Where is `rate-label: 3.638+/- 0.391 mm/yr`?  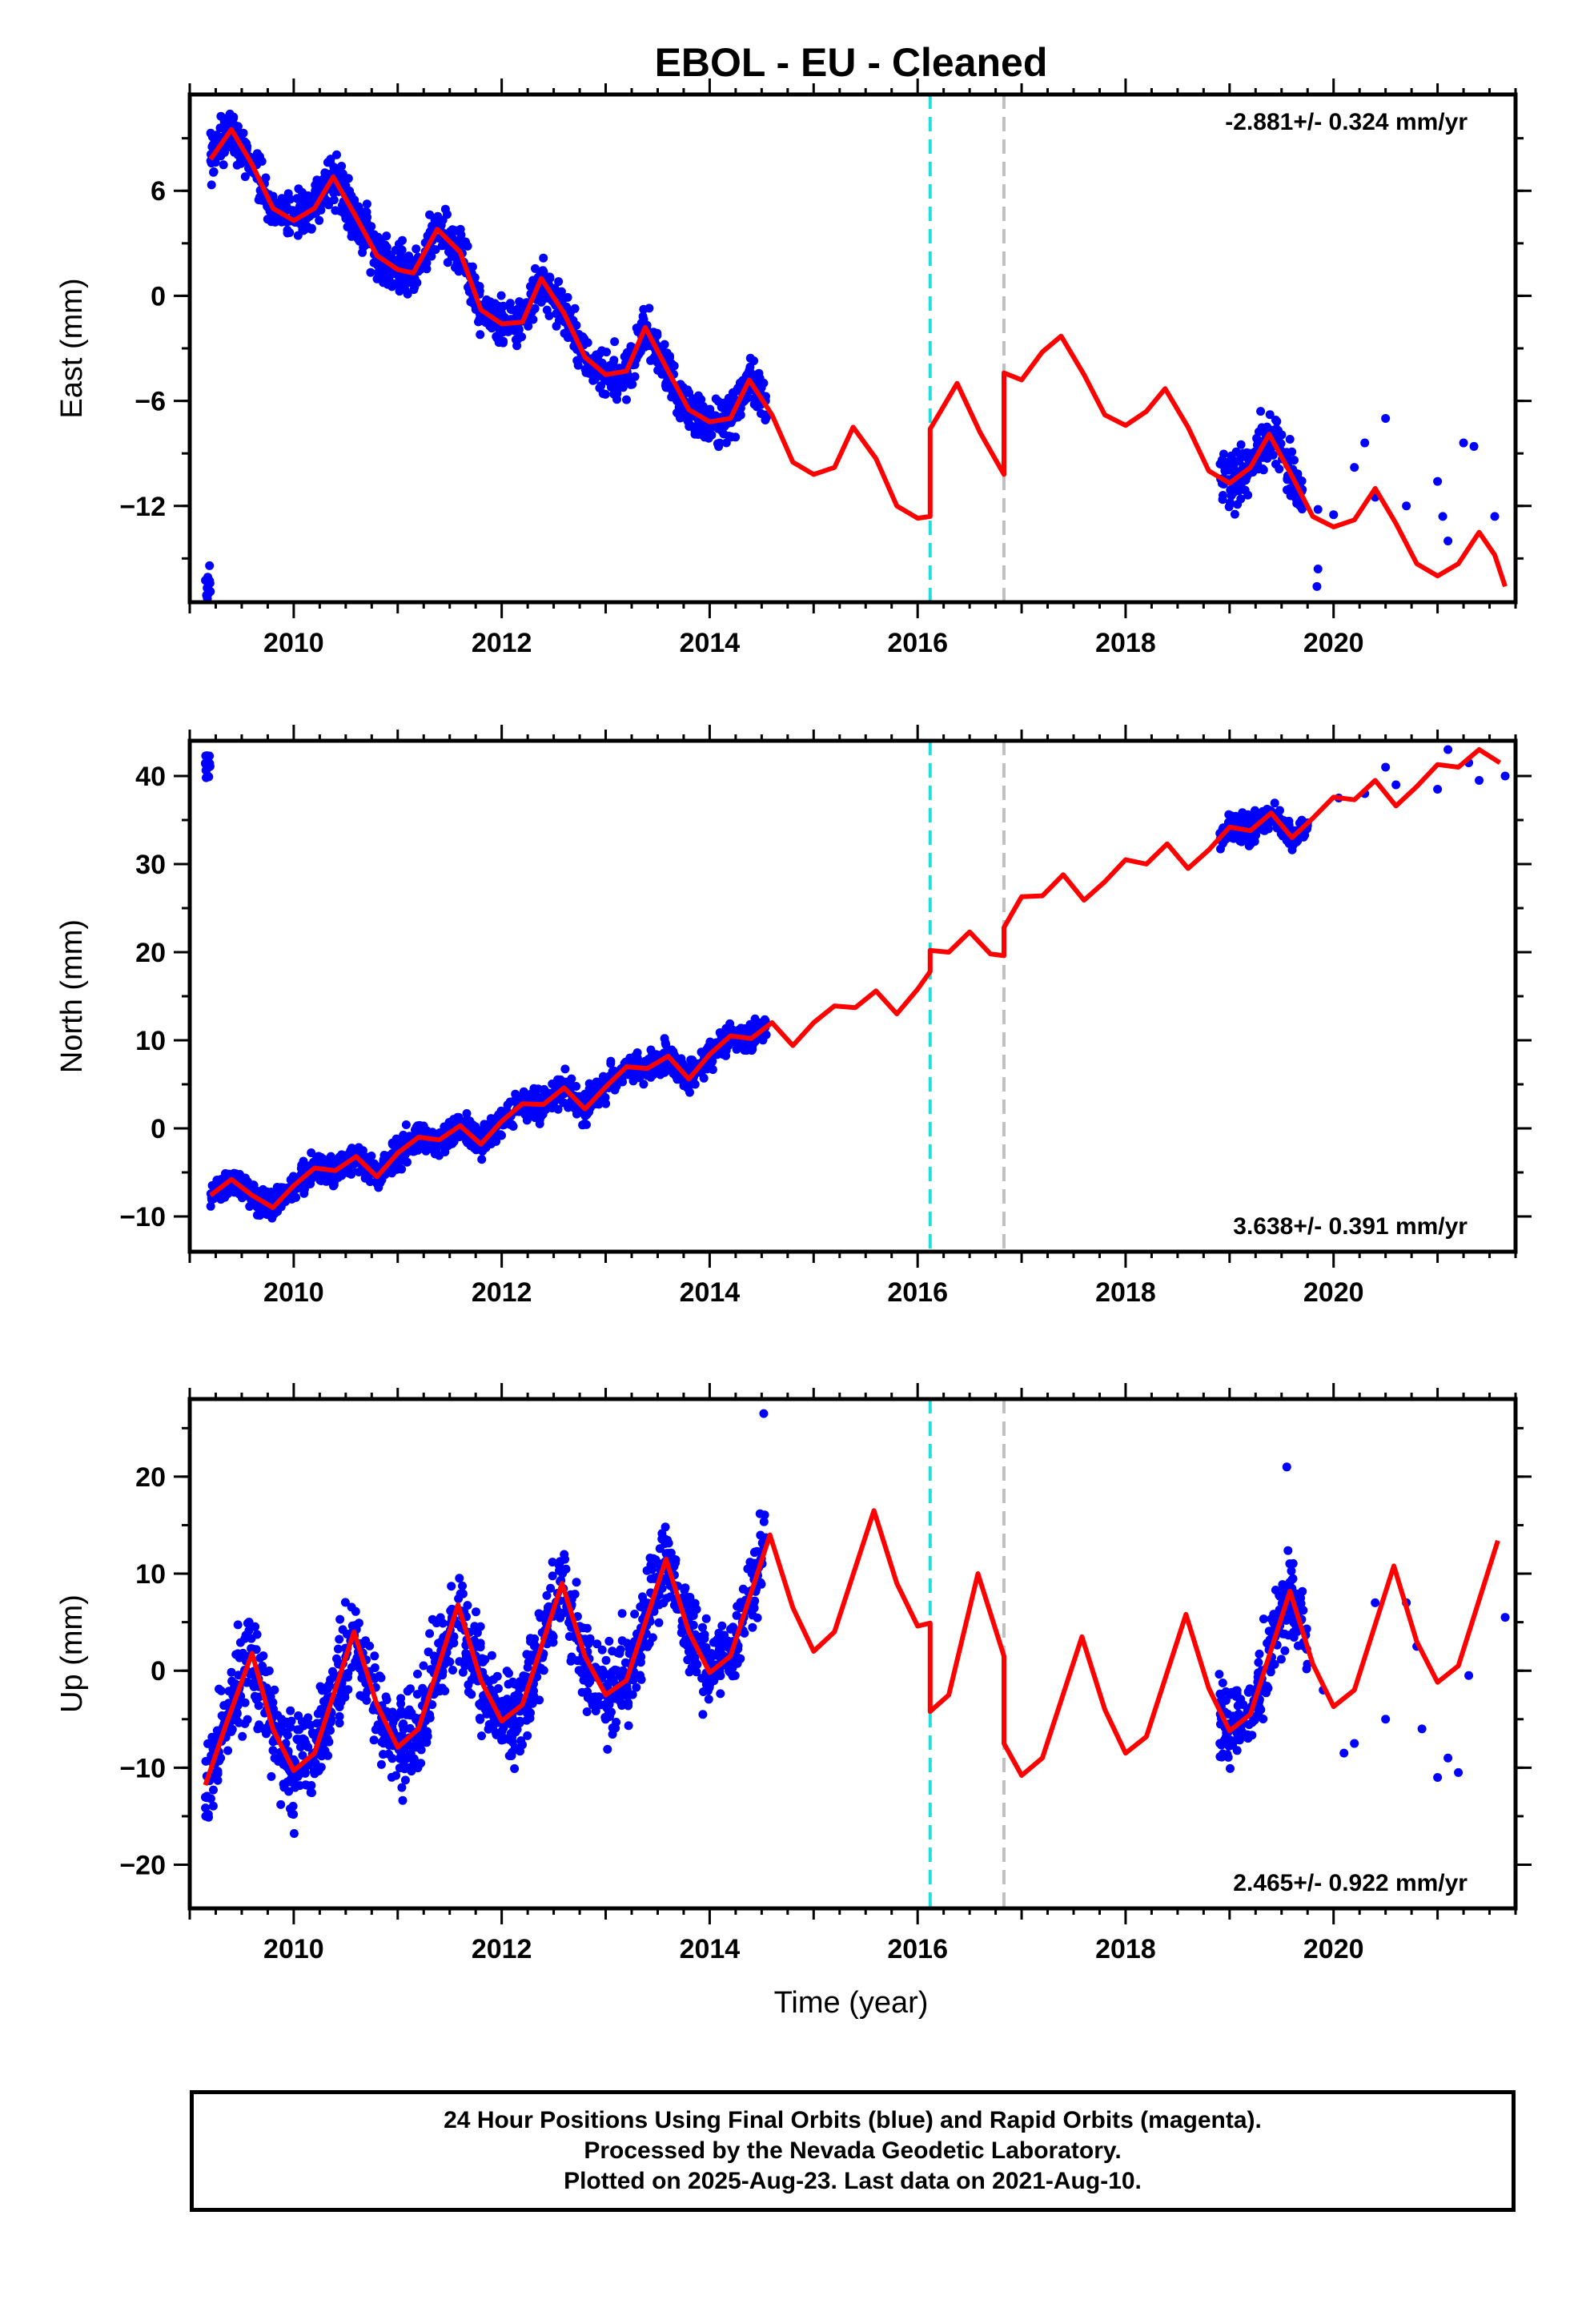 rate-label: 3.638+/- 0.391 mm/yr is located at coordinates (1351, 1227).